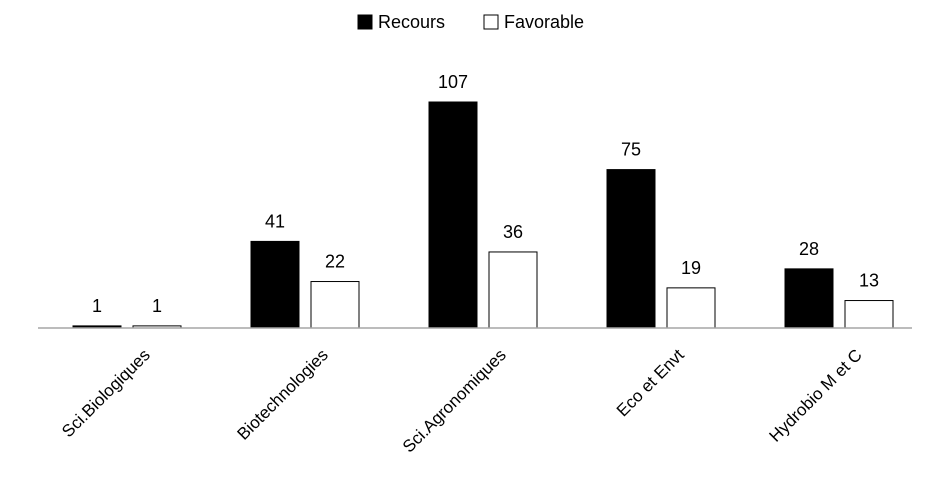  Describe the element at coordinates (335, 305) in the screenshot. I see `bar-favorable-biotechnologies` at that location.